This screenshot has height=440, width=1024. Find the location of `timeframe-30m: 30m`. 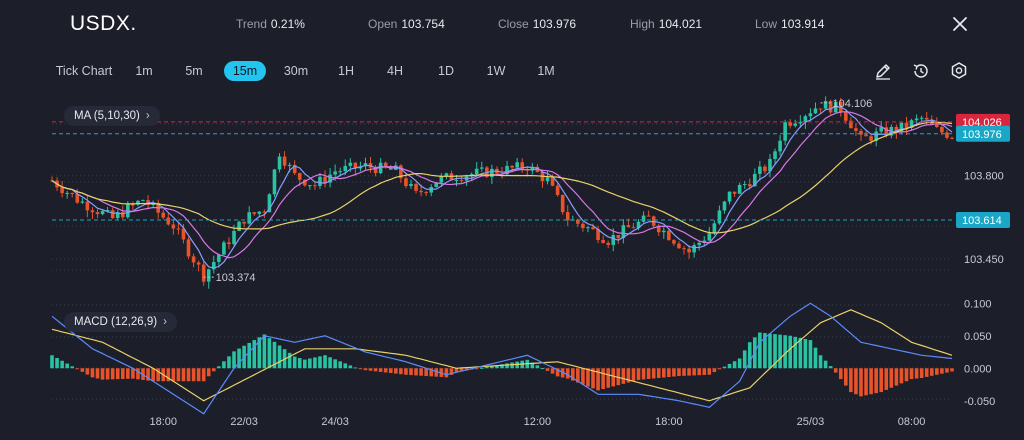

timeframe-30m: 30m is located at coordinates (296, 71).